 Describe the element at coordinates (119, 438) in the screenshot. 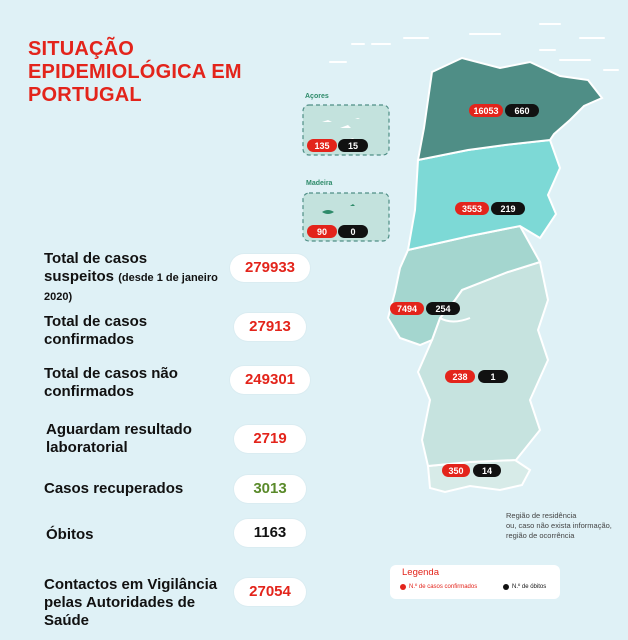

I see `stat-awaiting-label: Aguardam resultado laboratorial` at that location.